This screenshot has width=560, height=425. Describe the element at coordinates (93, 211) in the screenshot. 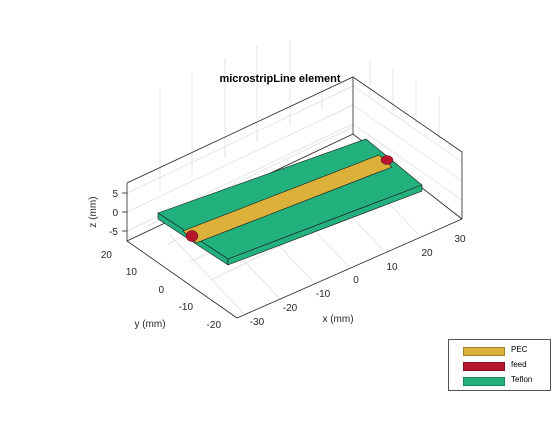

I see `z-axis-label: z (mm)` at that location.